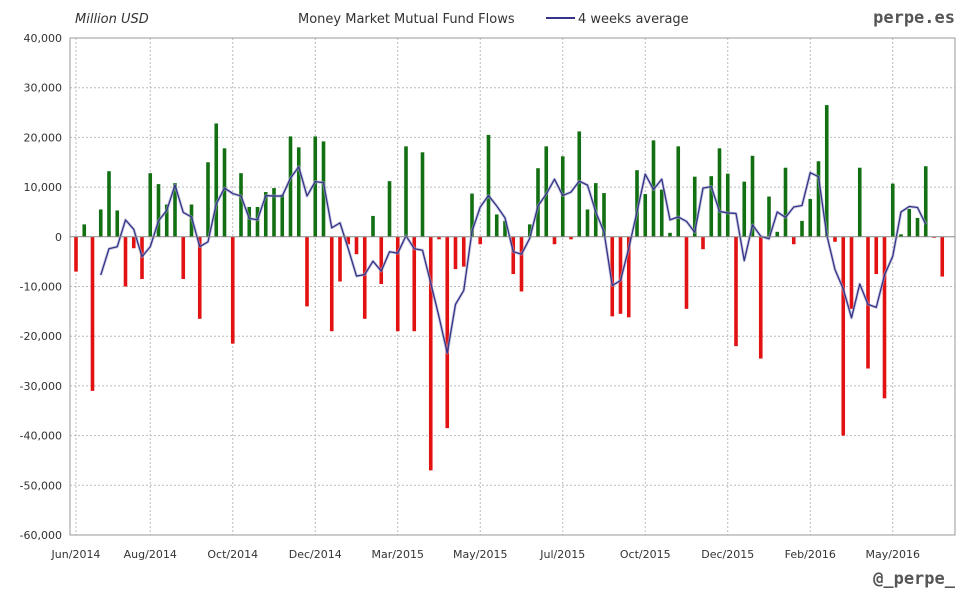 The width and height of the screenshot is (980, 604). Describe the element at coordinates (633, 19) in the screenshot. I see `legend-label: 4 weeks average` at that location.